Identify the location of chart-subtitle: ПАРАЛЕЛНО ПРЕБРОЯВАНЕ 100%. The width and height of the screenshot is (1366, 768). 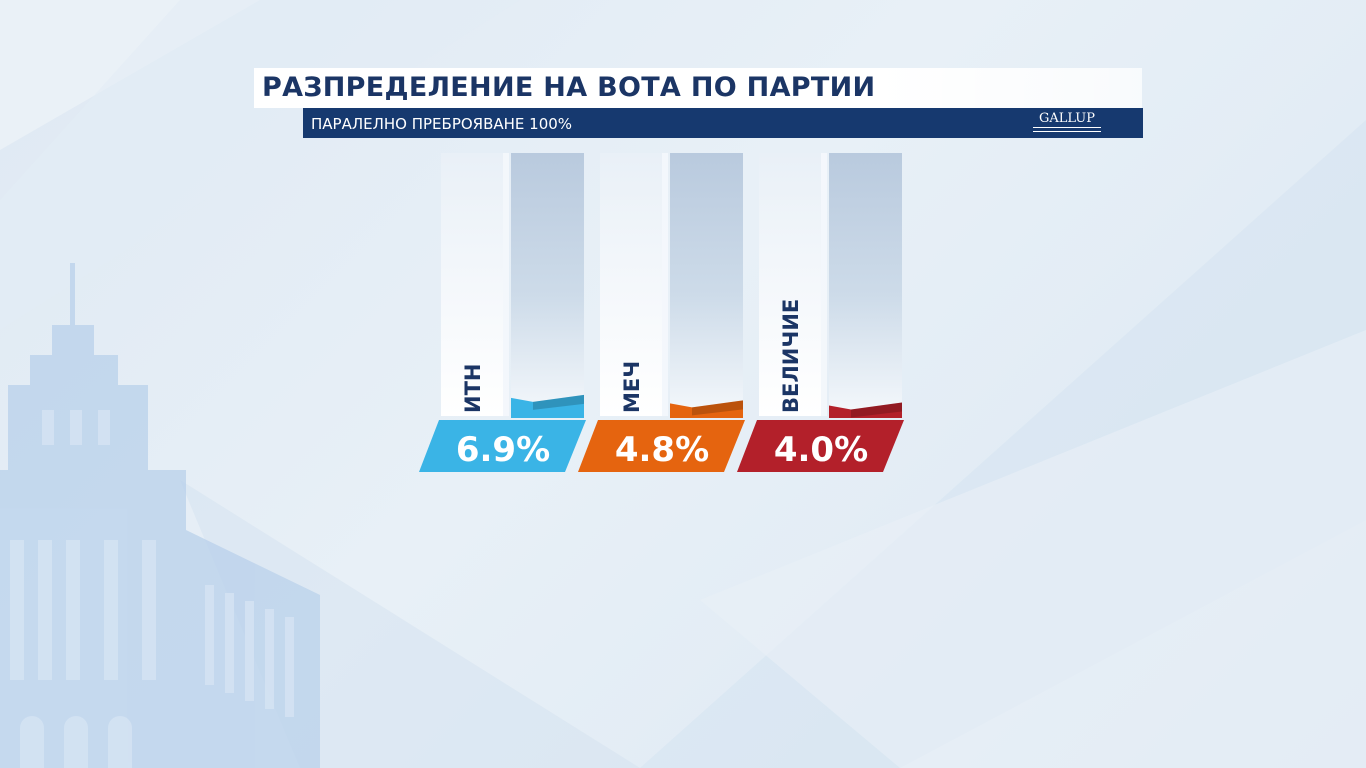
(442, 124).